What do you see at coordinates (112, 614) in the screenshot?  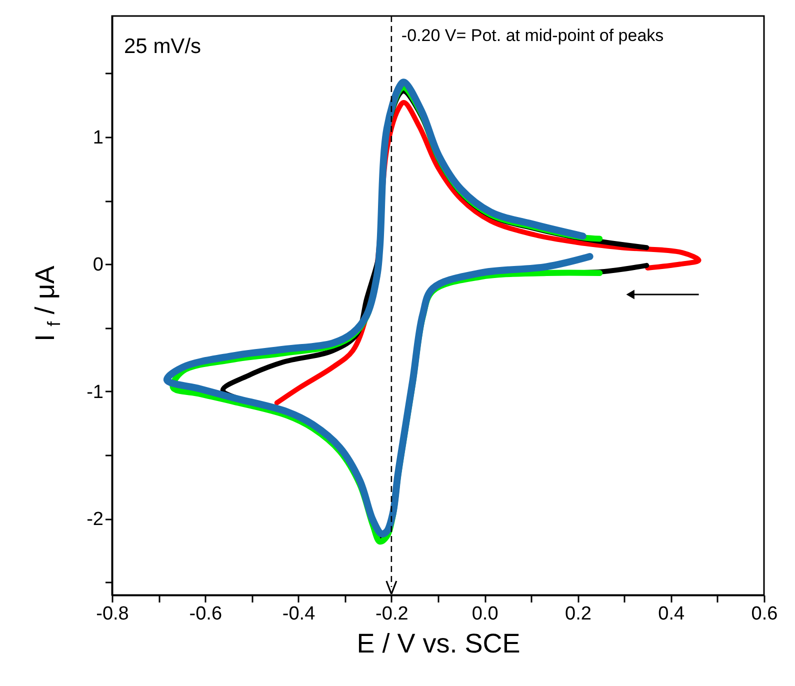 I see `x-tick-label: -0.8` at bounding box center [112, 614].